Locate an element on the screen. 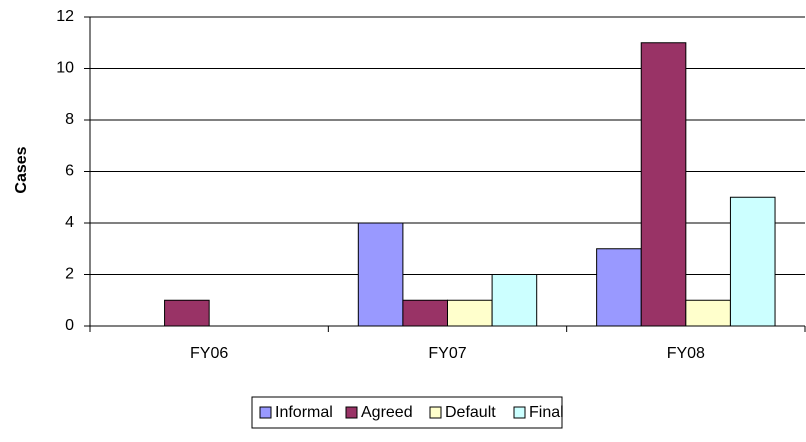  y-tick-label: 4 is located at coordinates (69, 222).